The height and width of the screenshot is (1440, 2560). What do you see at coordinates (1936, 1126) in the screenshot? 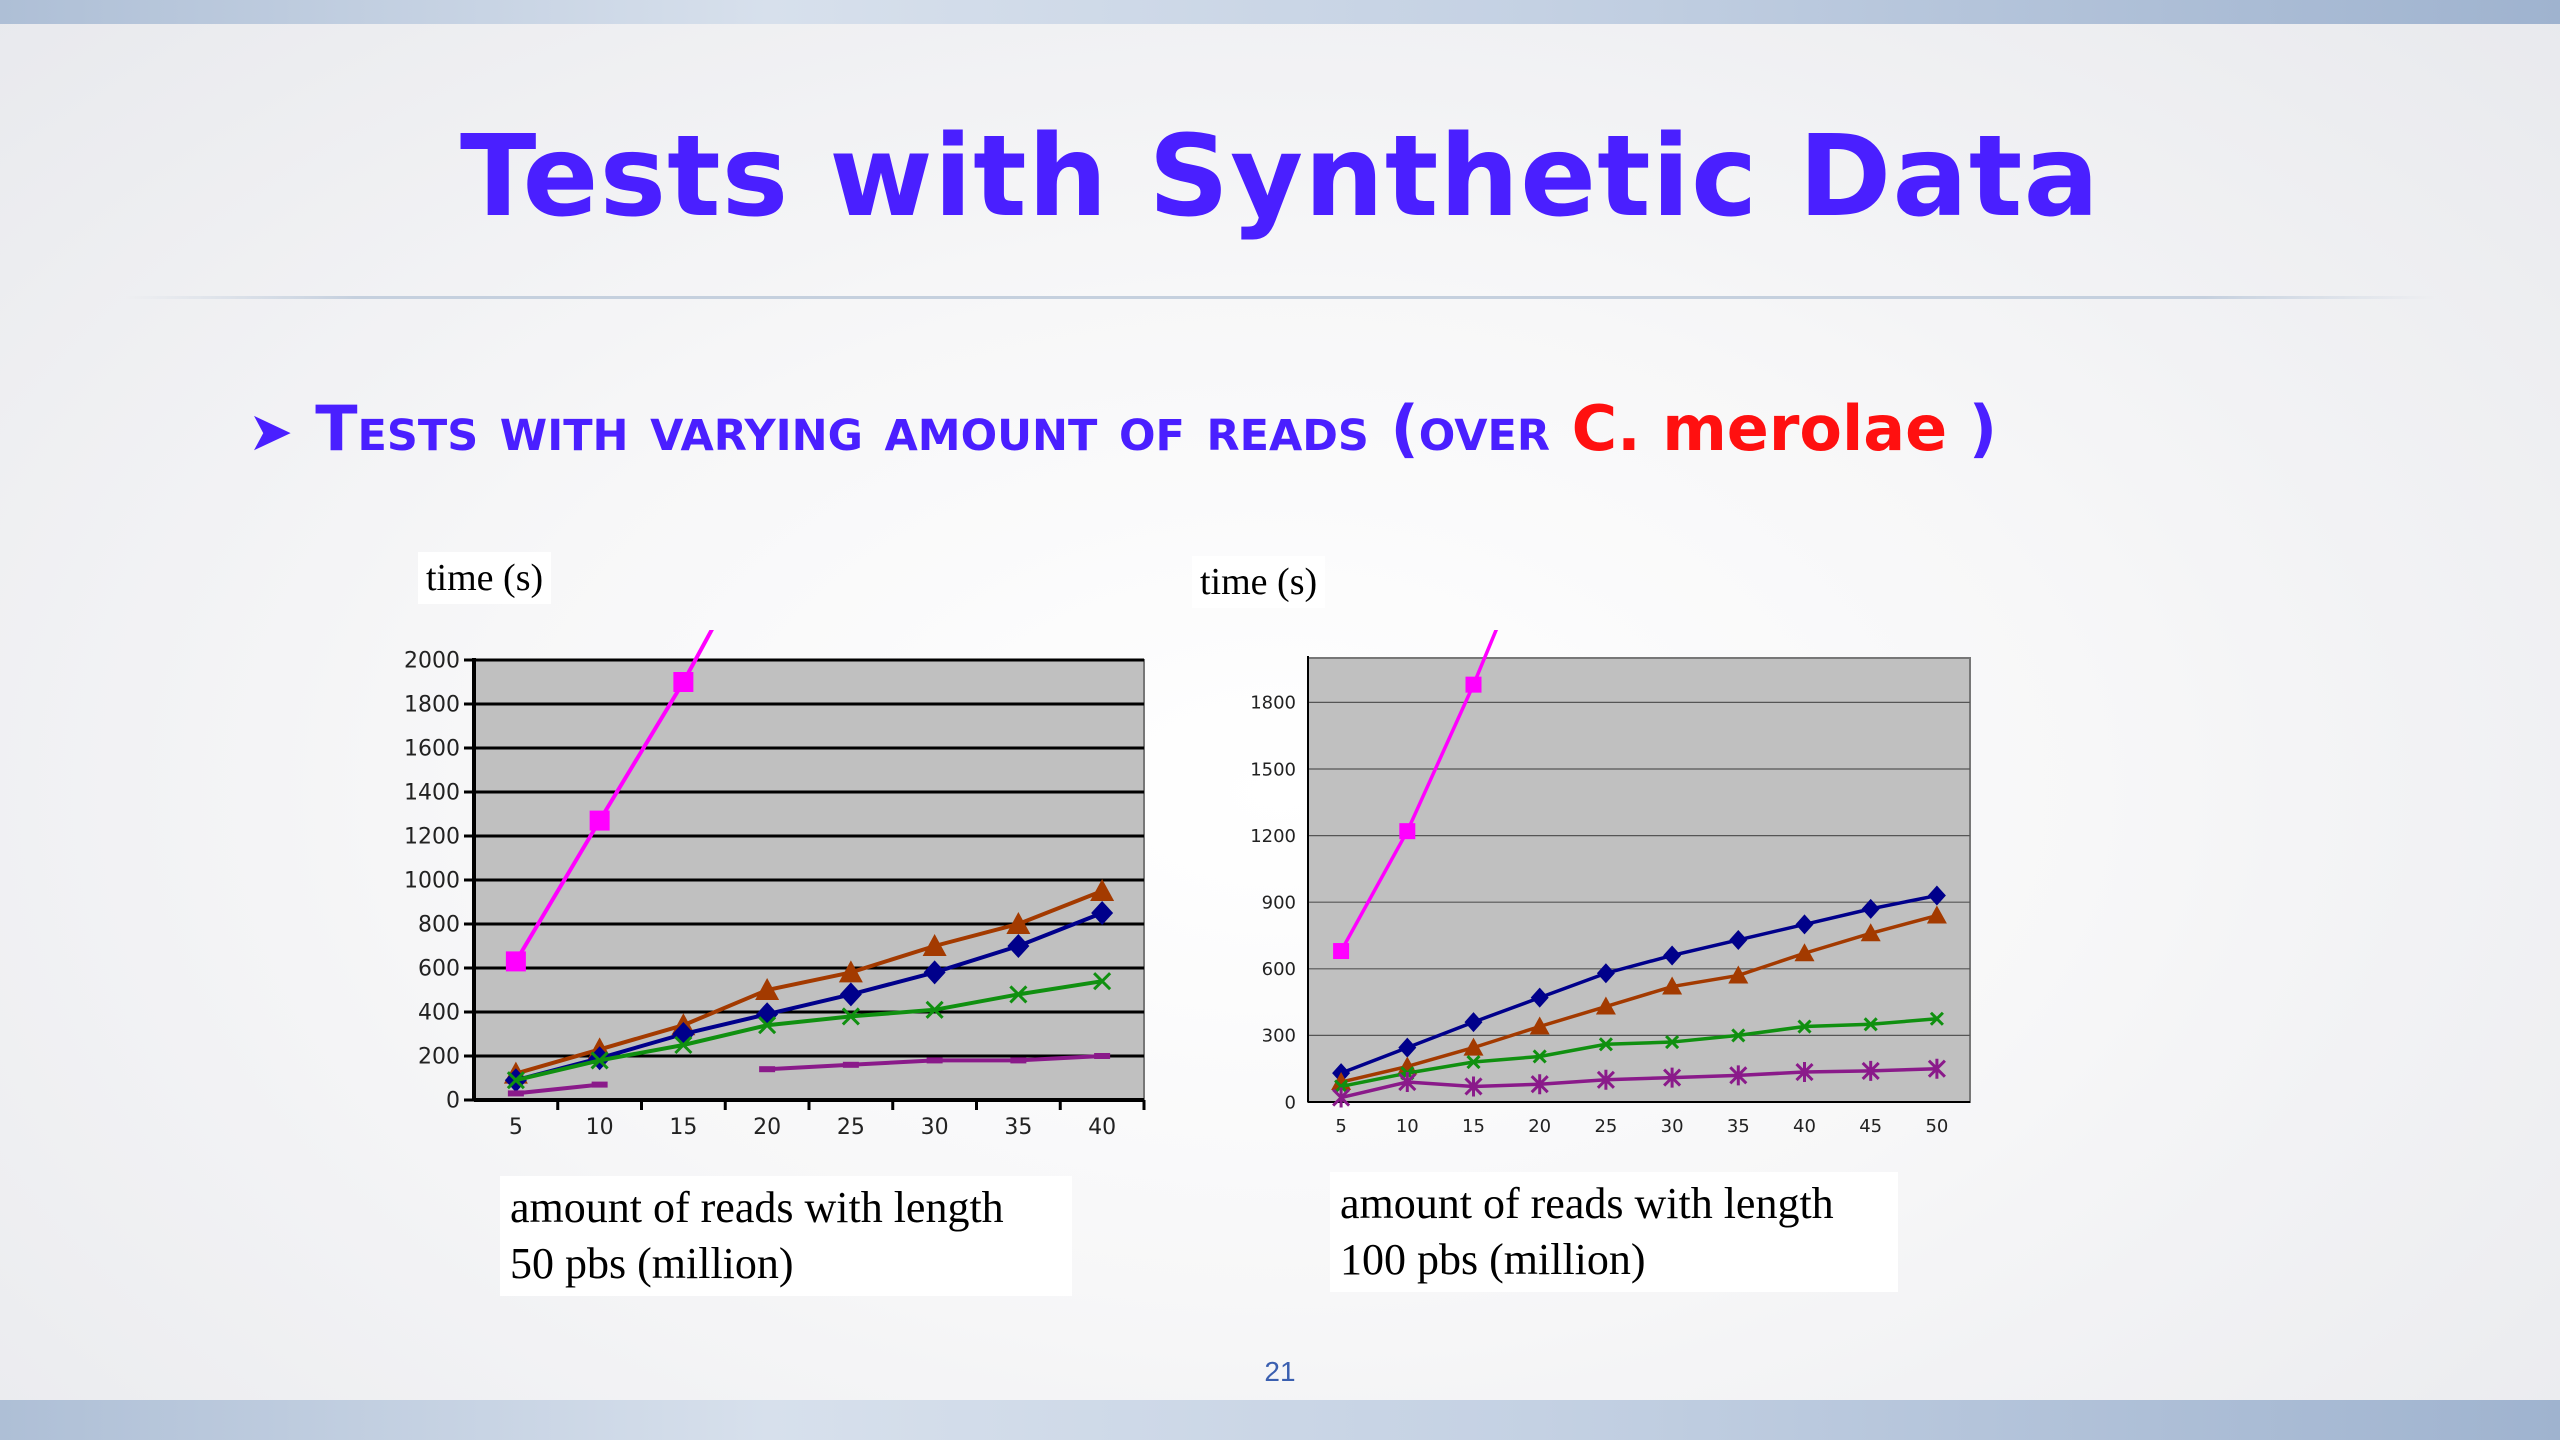
I see `chart2-xtick-label: 50` at bounding box center [1936, 1126].